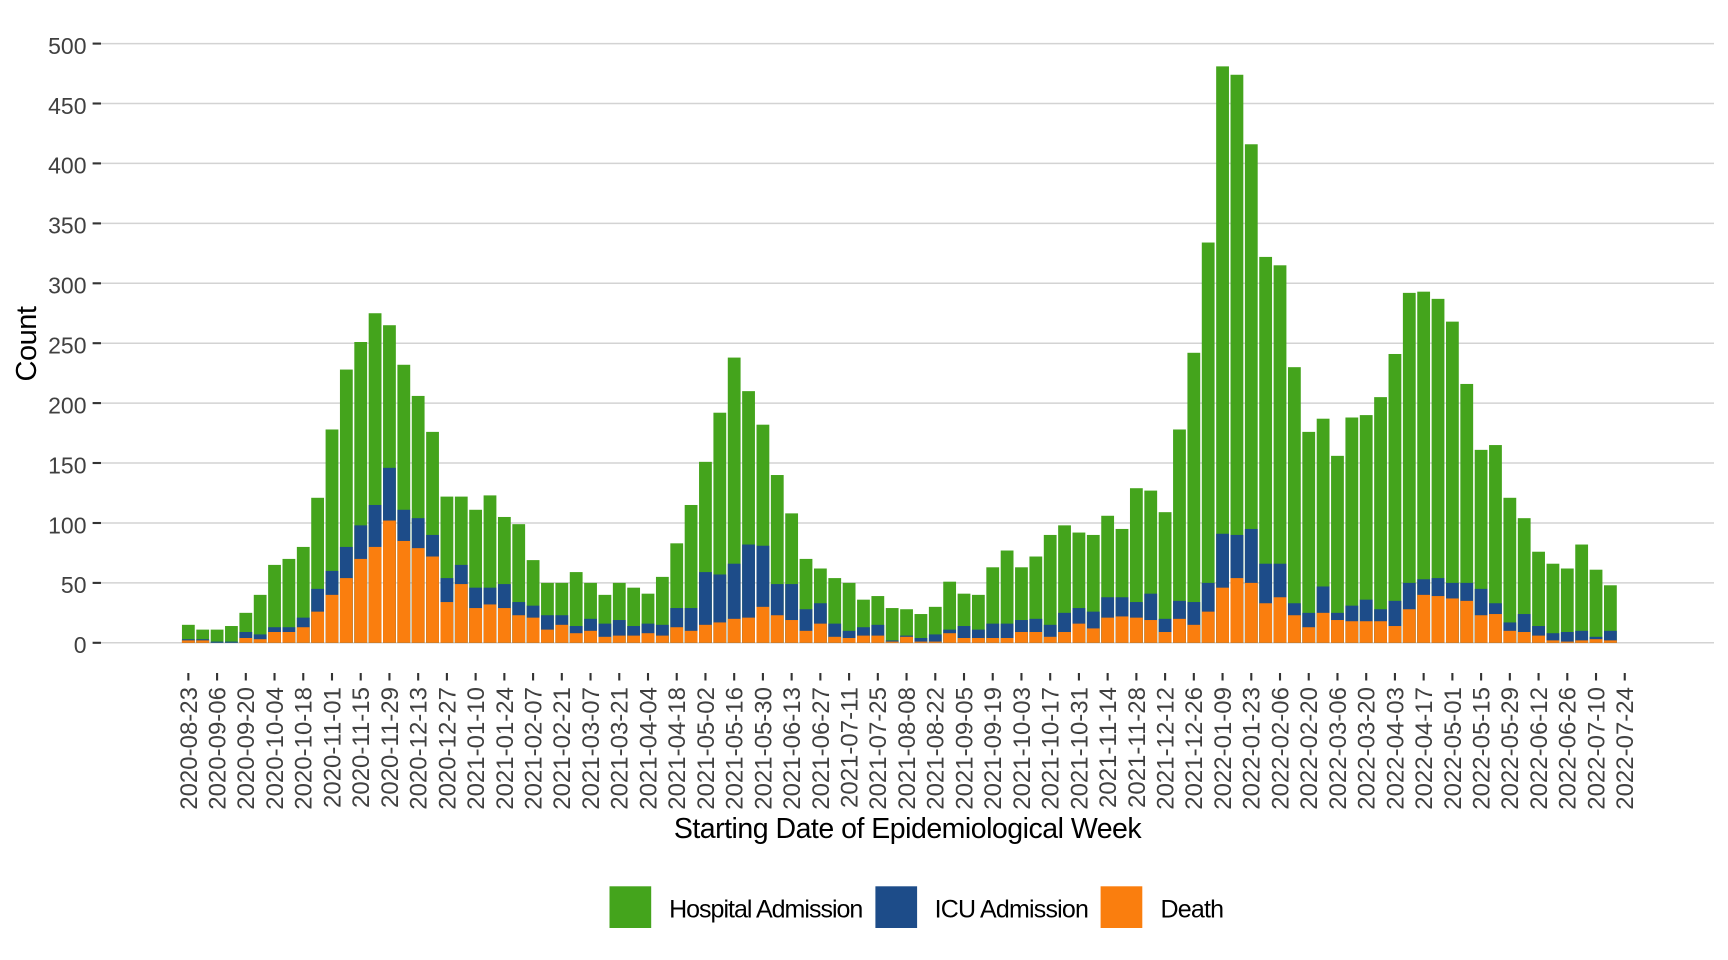 This screenshot has height=960, width=1728. I want to click on svg-text: Hospital Admission, so click(765, 909).